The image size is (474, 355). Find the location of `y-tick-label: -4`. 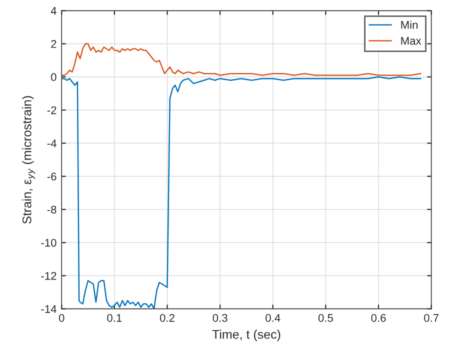

y-tick-label: -4 is located at coordinates (51, 144).